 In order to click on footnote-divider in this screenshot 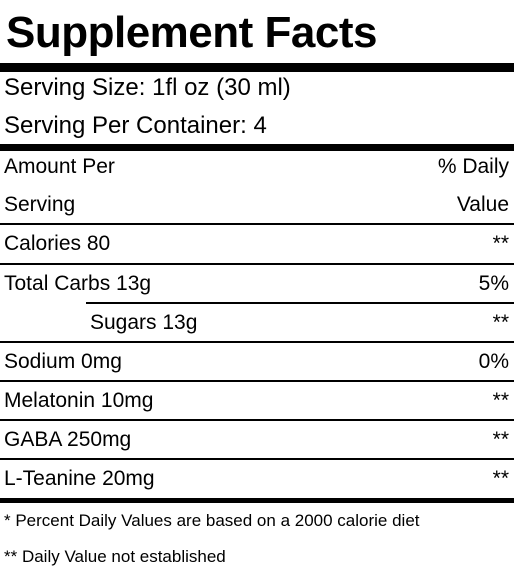, I will do `click(257, 500)`.